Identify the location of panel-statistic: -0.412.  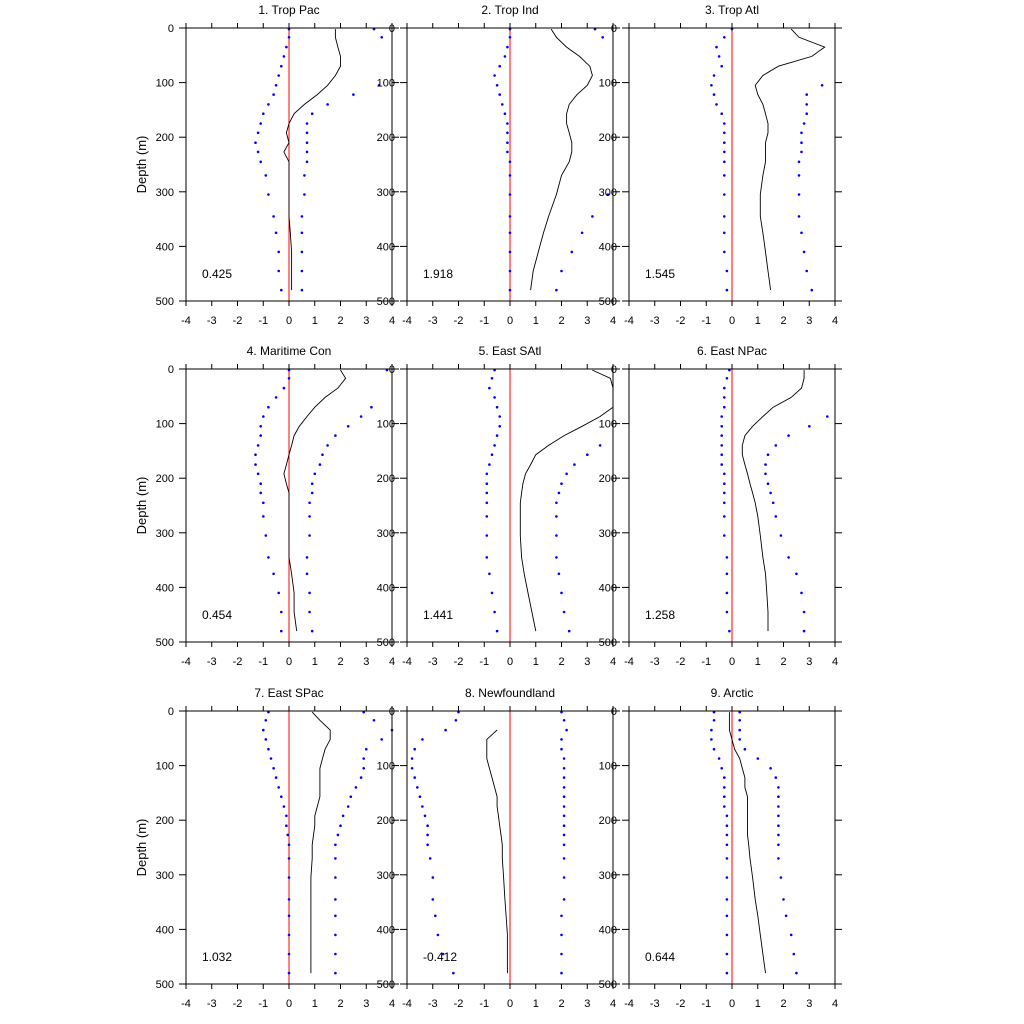
(440, 957).